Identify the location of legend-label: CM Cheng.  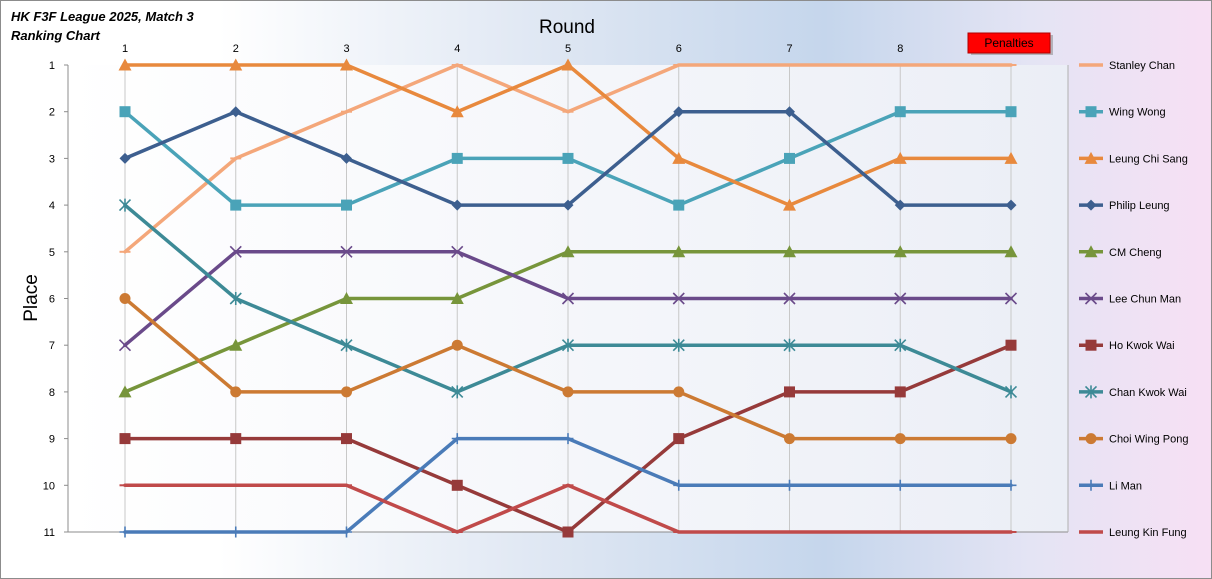
(1135, 253).